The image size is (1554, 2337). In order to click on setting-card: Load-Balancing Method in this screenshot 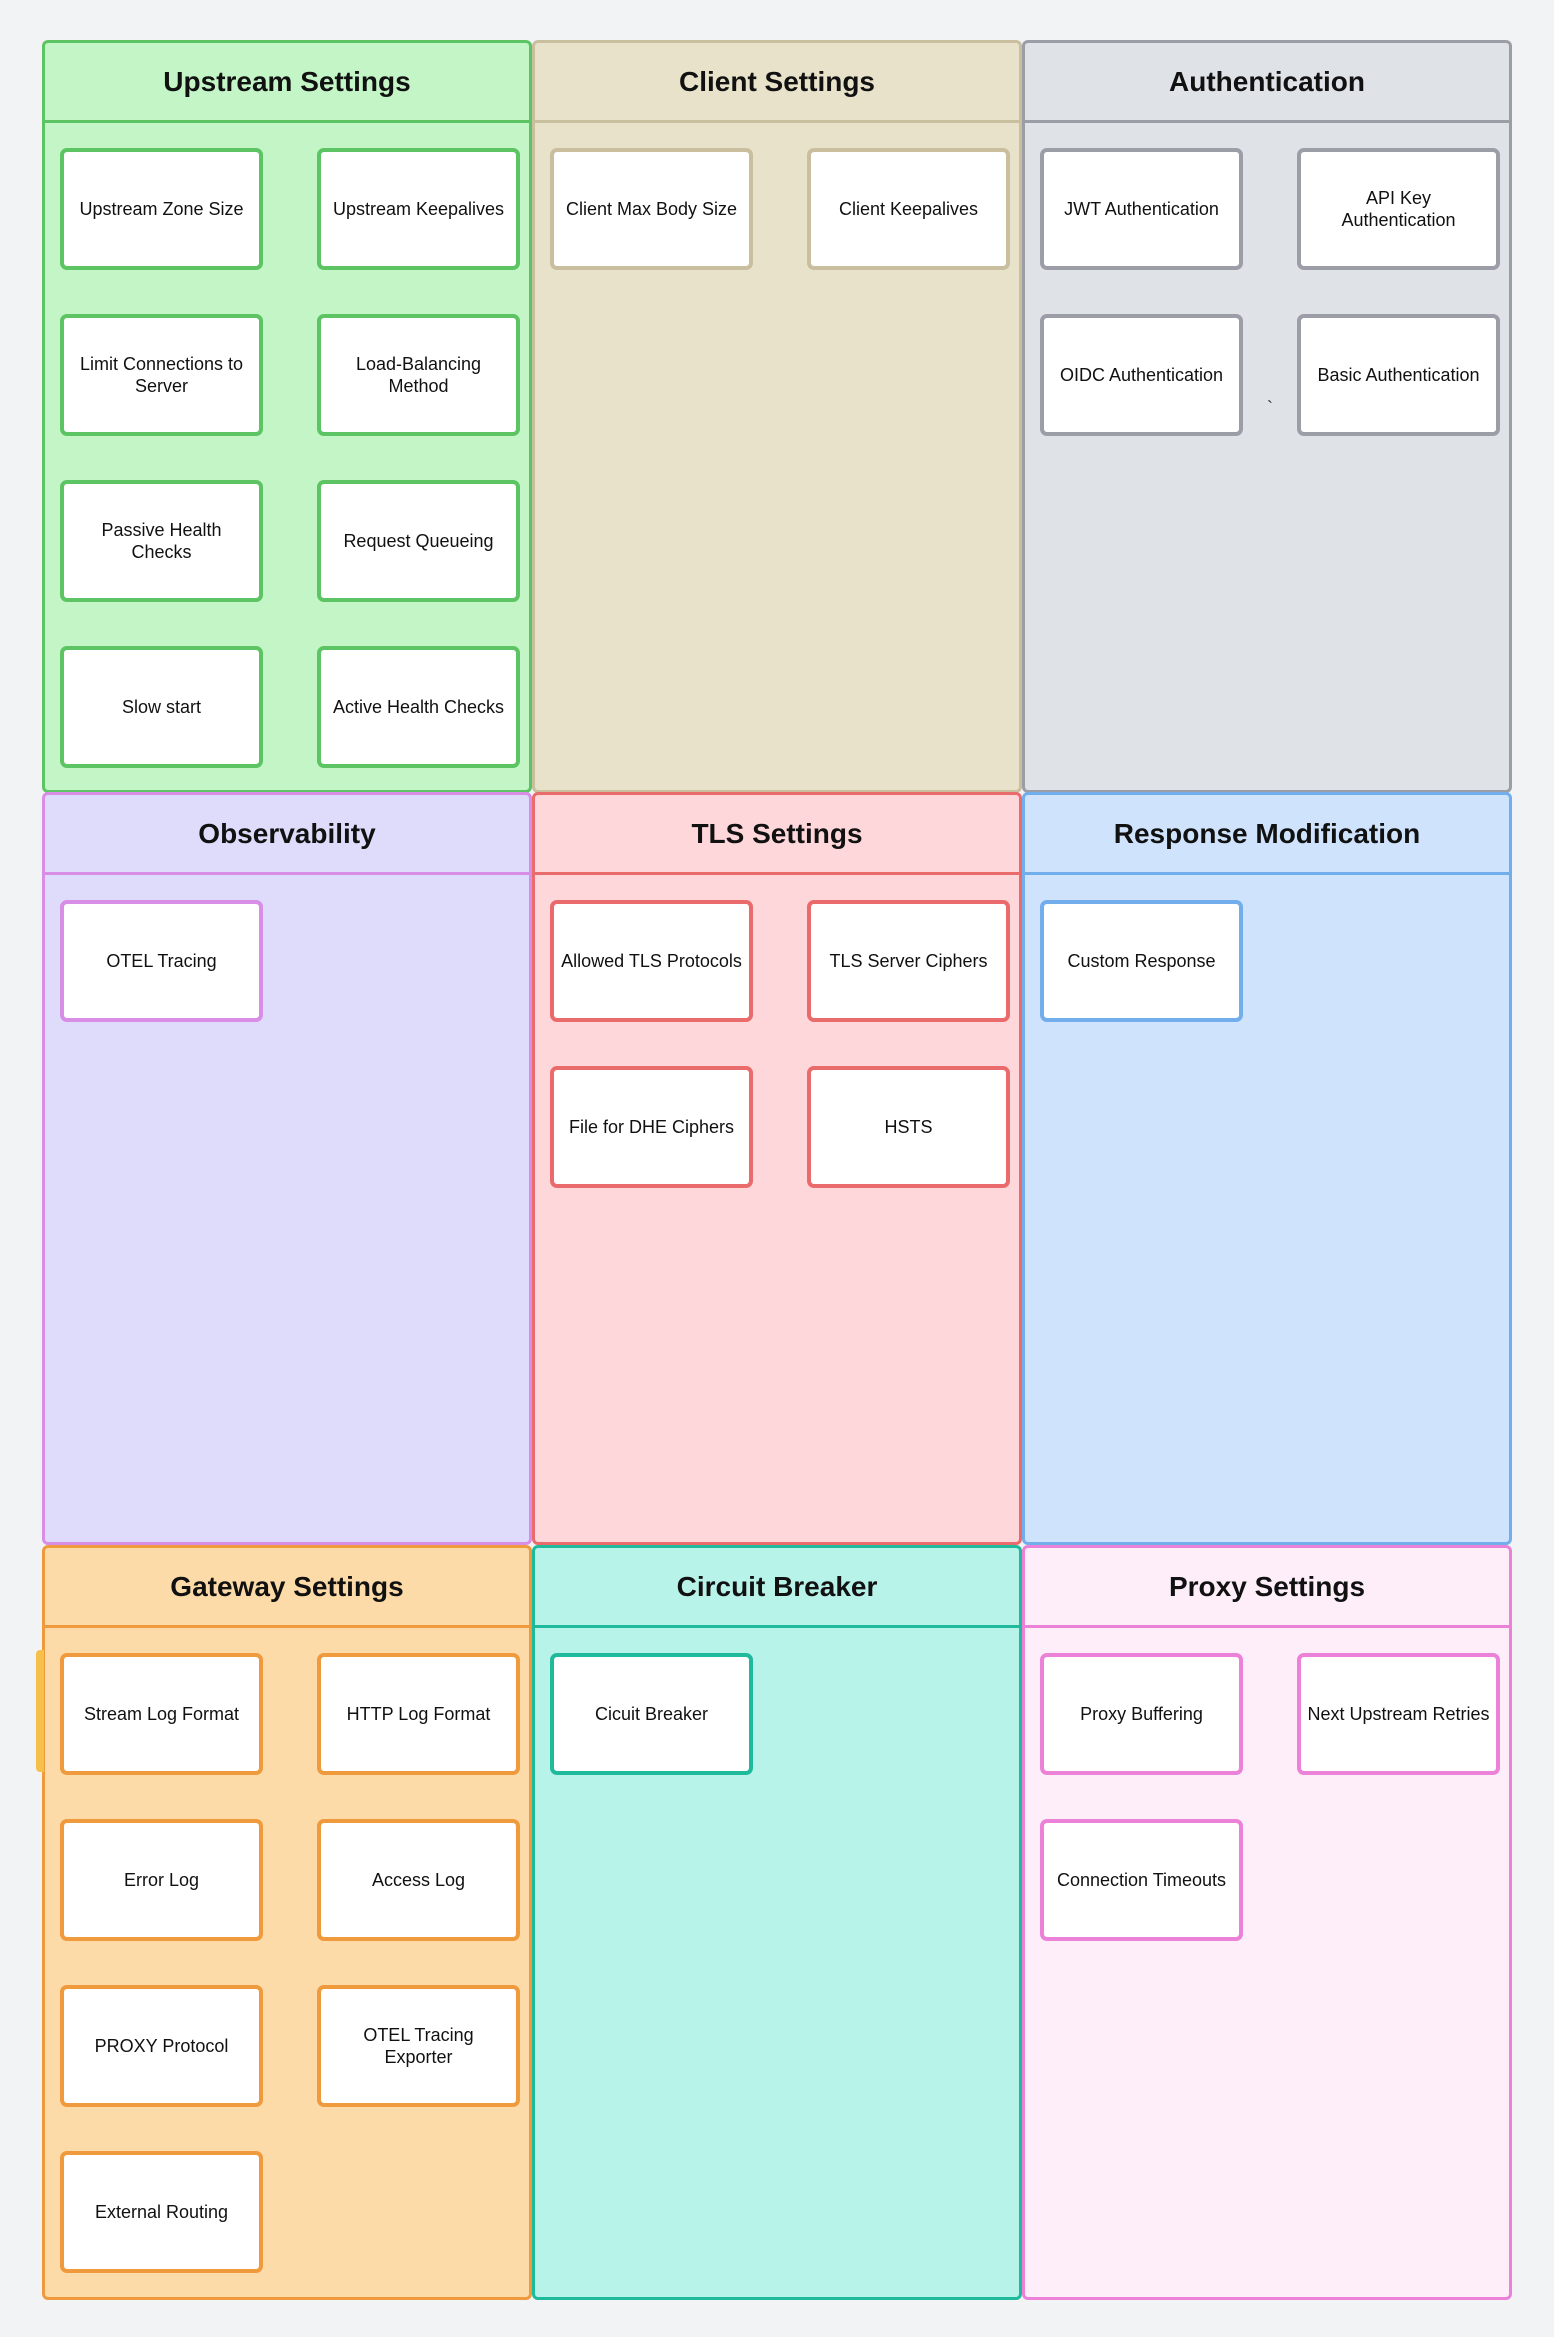, I will do `click(418, 375)`.